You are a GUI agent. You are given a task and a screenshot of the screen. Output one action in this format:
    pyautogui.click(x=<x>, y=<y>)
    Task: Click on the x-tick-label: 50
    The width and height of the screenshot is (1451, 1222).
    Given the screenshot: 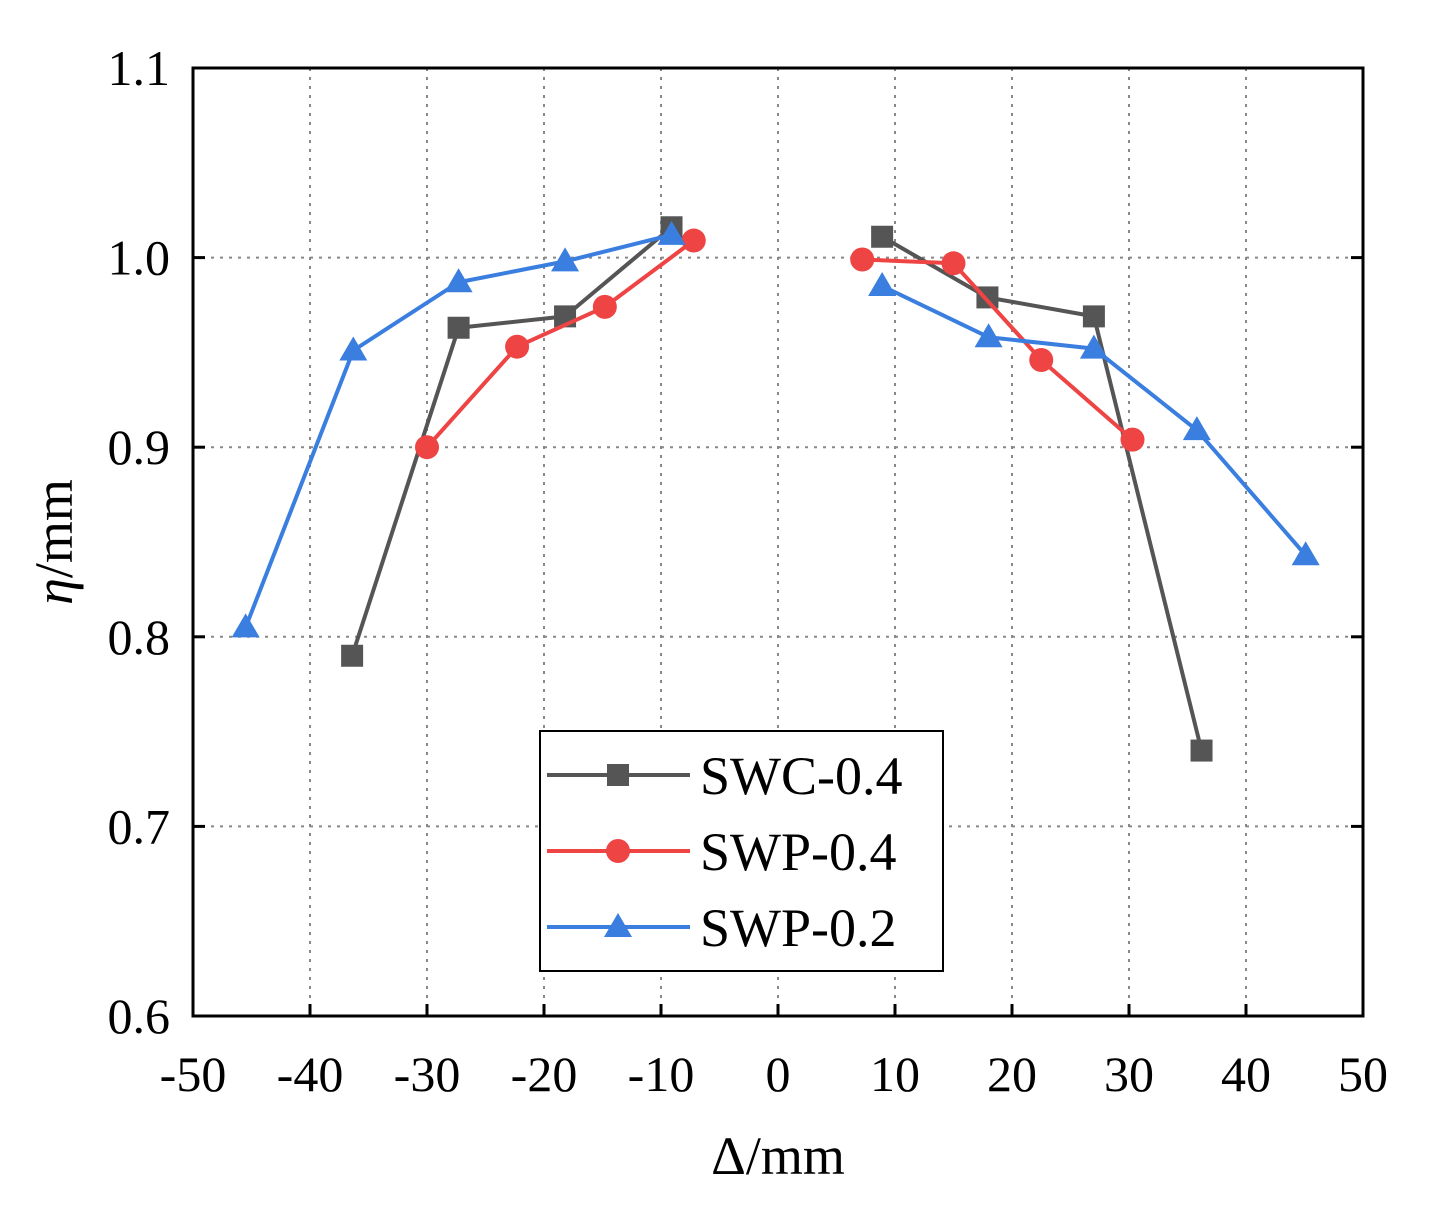 What is the action you would take?
    pyautogui.click(x=1363, y=1074)
    